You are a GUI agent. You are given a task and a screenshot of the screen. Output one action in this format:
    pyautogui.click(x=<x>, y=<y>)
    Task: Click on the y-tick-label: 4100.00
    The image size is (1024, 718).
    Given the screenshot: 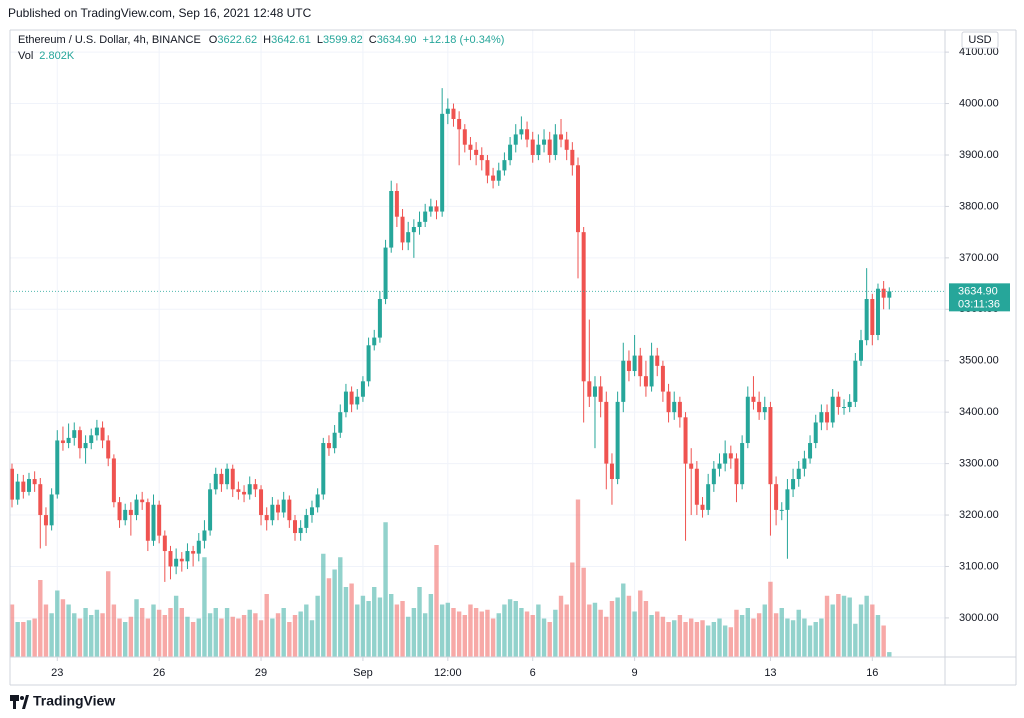 What is the action you would take?
    pyautogui.click(x=979, y=52)
    